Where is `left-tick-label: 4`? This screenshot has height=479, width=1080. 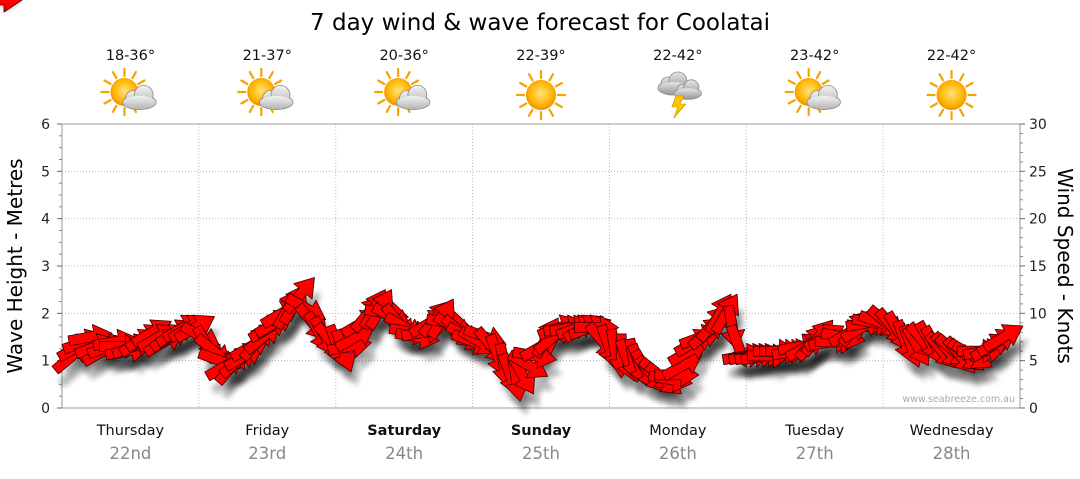
left-tick-label: 4 is located at coordinates (45, 220).